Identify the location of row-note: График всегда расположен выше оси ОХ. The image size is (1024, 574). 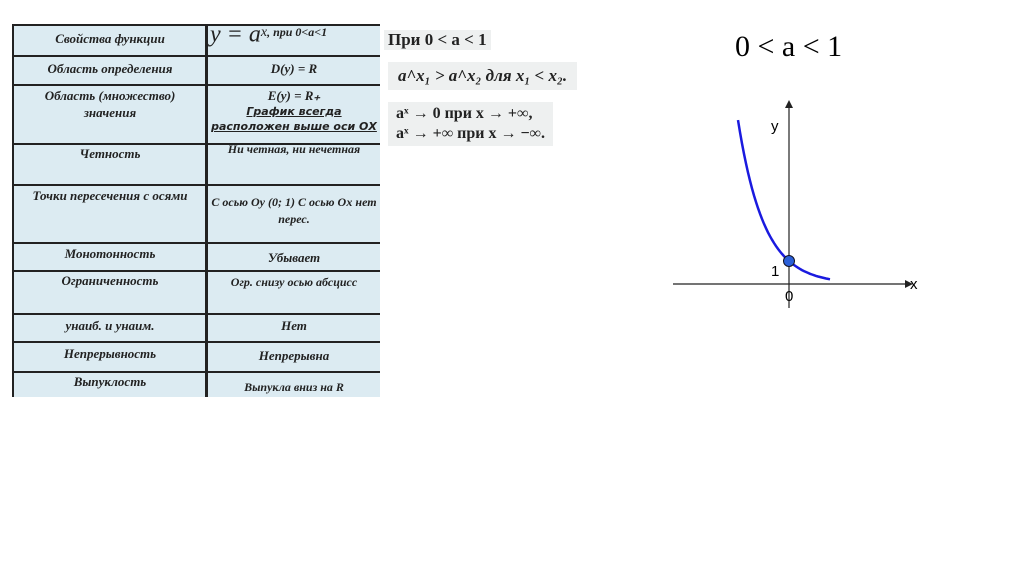
(294, 119).